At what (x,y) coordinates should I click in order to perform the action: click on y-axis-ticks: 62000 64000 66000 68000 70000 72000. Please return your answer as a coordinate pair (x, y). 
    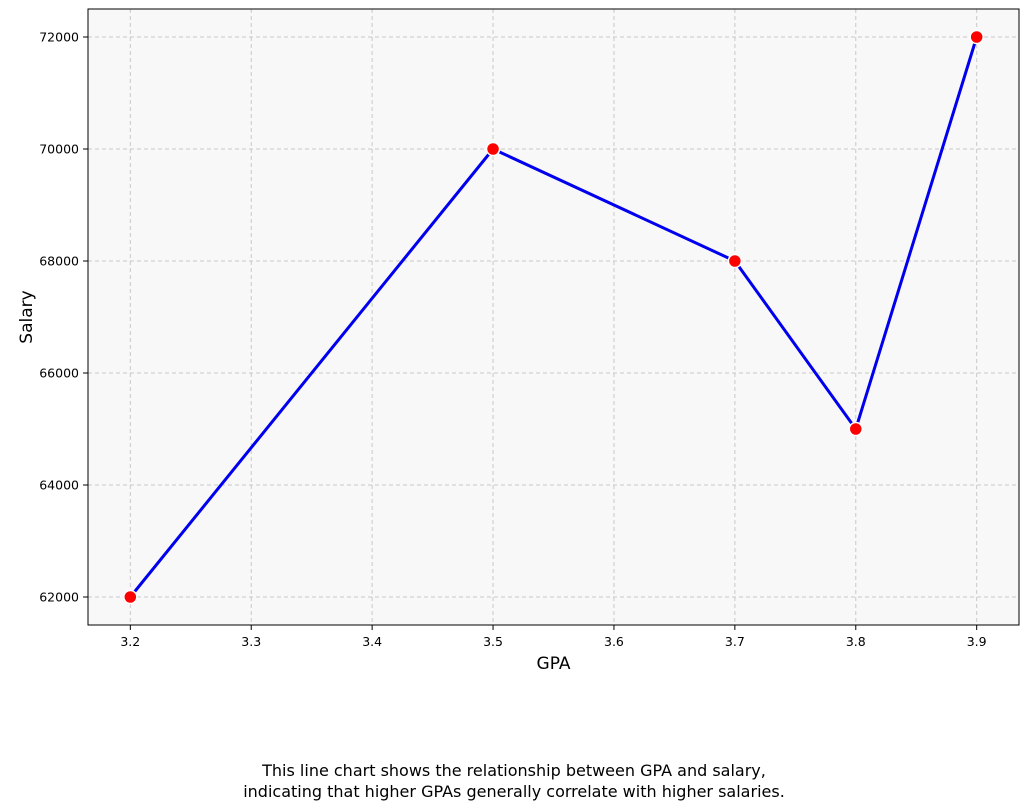
    Looking at the image, I should click on (63, 317).